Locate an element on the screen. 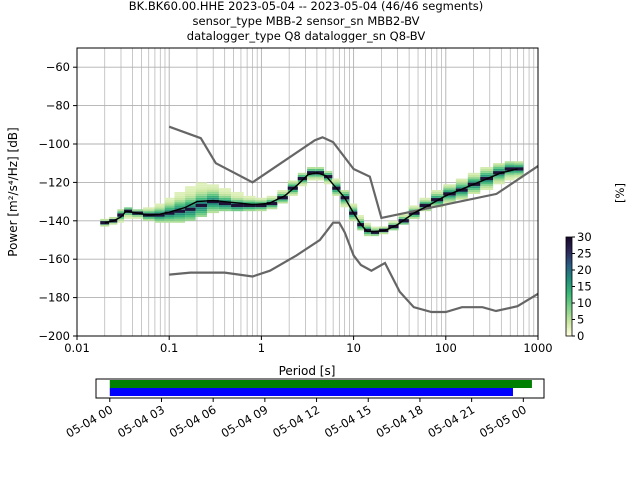 The height and width of the screenshot is (480, 640). timeline-tick-label: 05-04 00 is located at coordinates (89, 421).